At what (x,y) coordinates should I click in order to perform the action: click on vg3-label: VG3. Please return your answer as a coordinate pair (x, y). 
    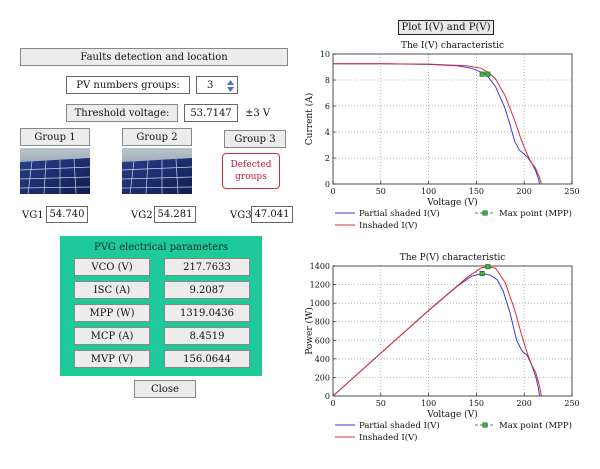
    Looking at the image, I should click on (241, 215).